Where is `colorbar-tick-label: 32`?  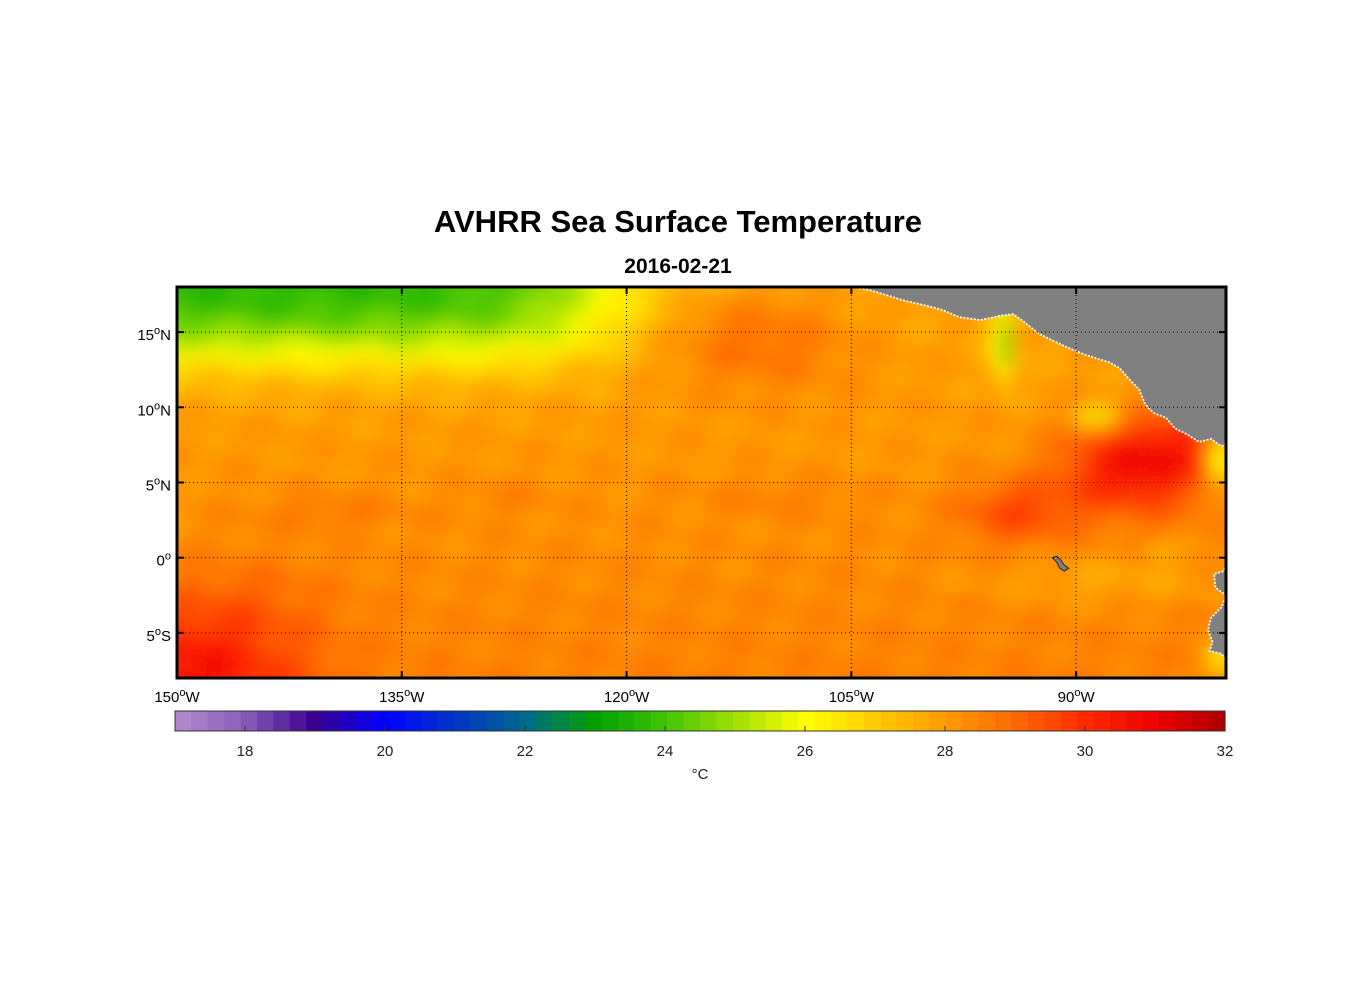
colorbar-tick-label: 32 is located at coordinates (1225, 751).